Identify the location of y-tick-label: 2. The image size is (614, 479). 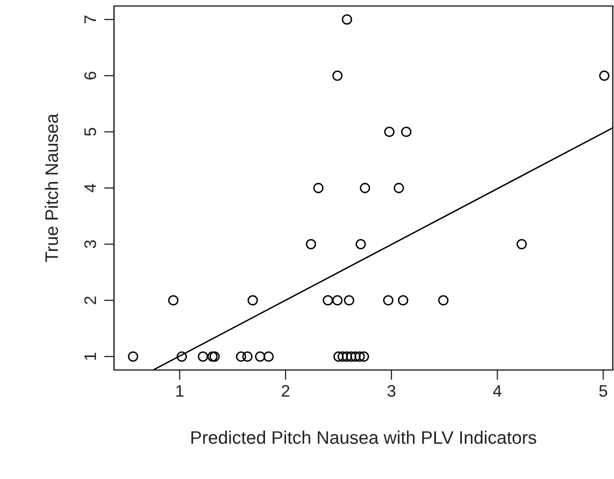
(90, 300).